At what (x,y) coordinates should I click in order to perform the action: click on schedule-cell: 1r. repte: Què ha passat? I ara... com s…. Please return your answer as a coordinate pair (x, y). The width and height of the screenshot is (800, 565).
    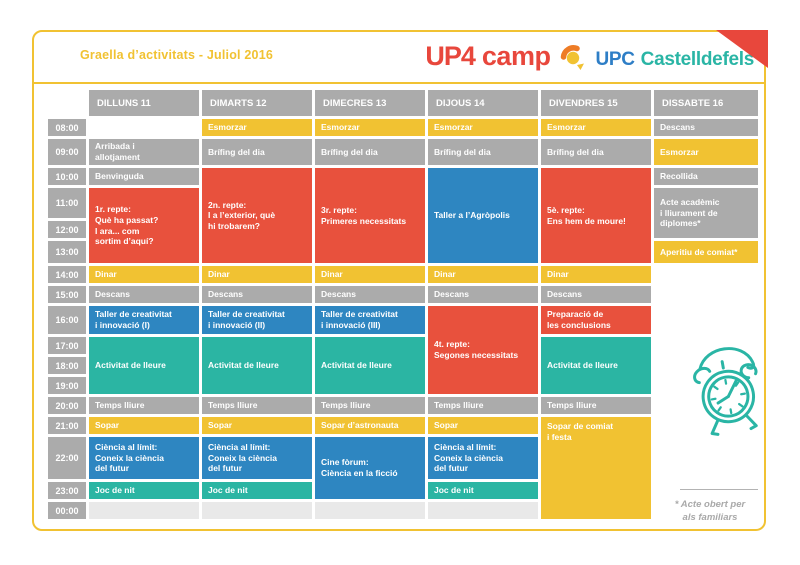
    Looking at the image, I should click on (144, 225).